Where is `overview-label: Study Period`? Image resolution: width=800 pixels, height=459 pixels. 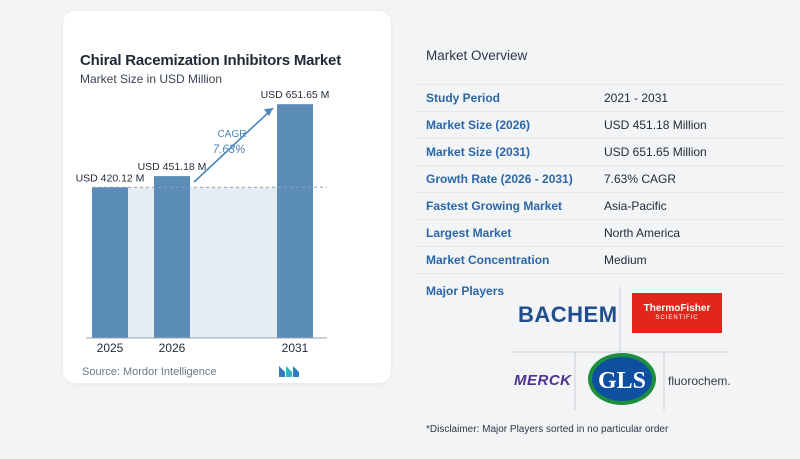 overview-label: Study Period is located at coordinates (463, 98).